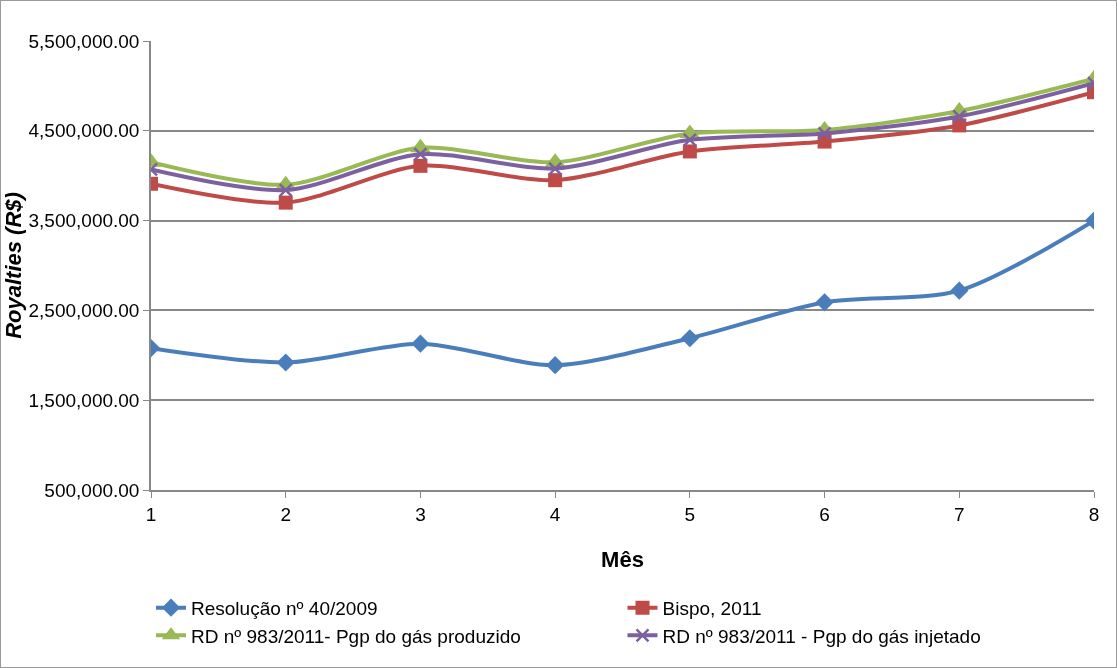 The width and height of the screenshot is (1117, 668). What do you see at coordinates (690, 514) in the screenshot?
I see `x-tick-label: 5` at bounding box center [690, 514].